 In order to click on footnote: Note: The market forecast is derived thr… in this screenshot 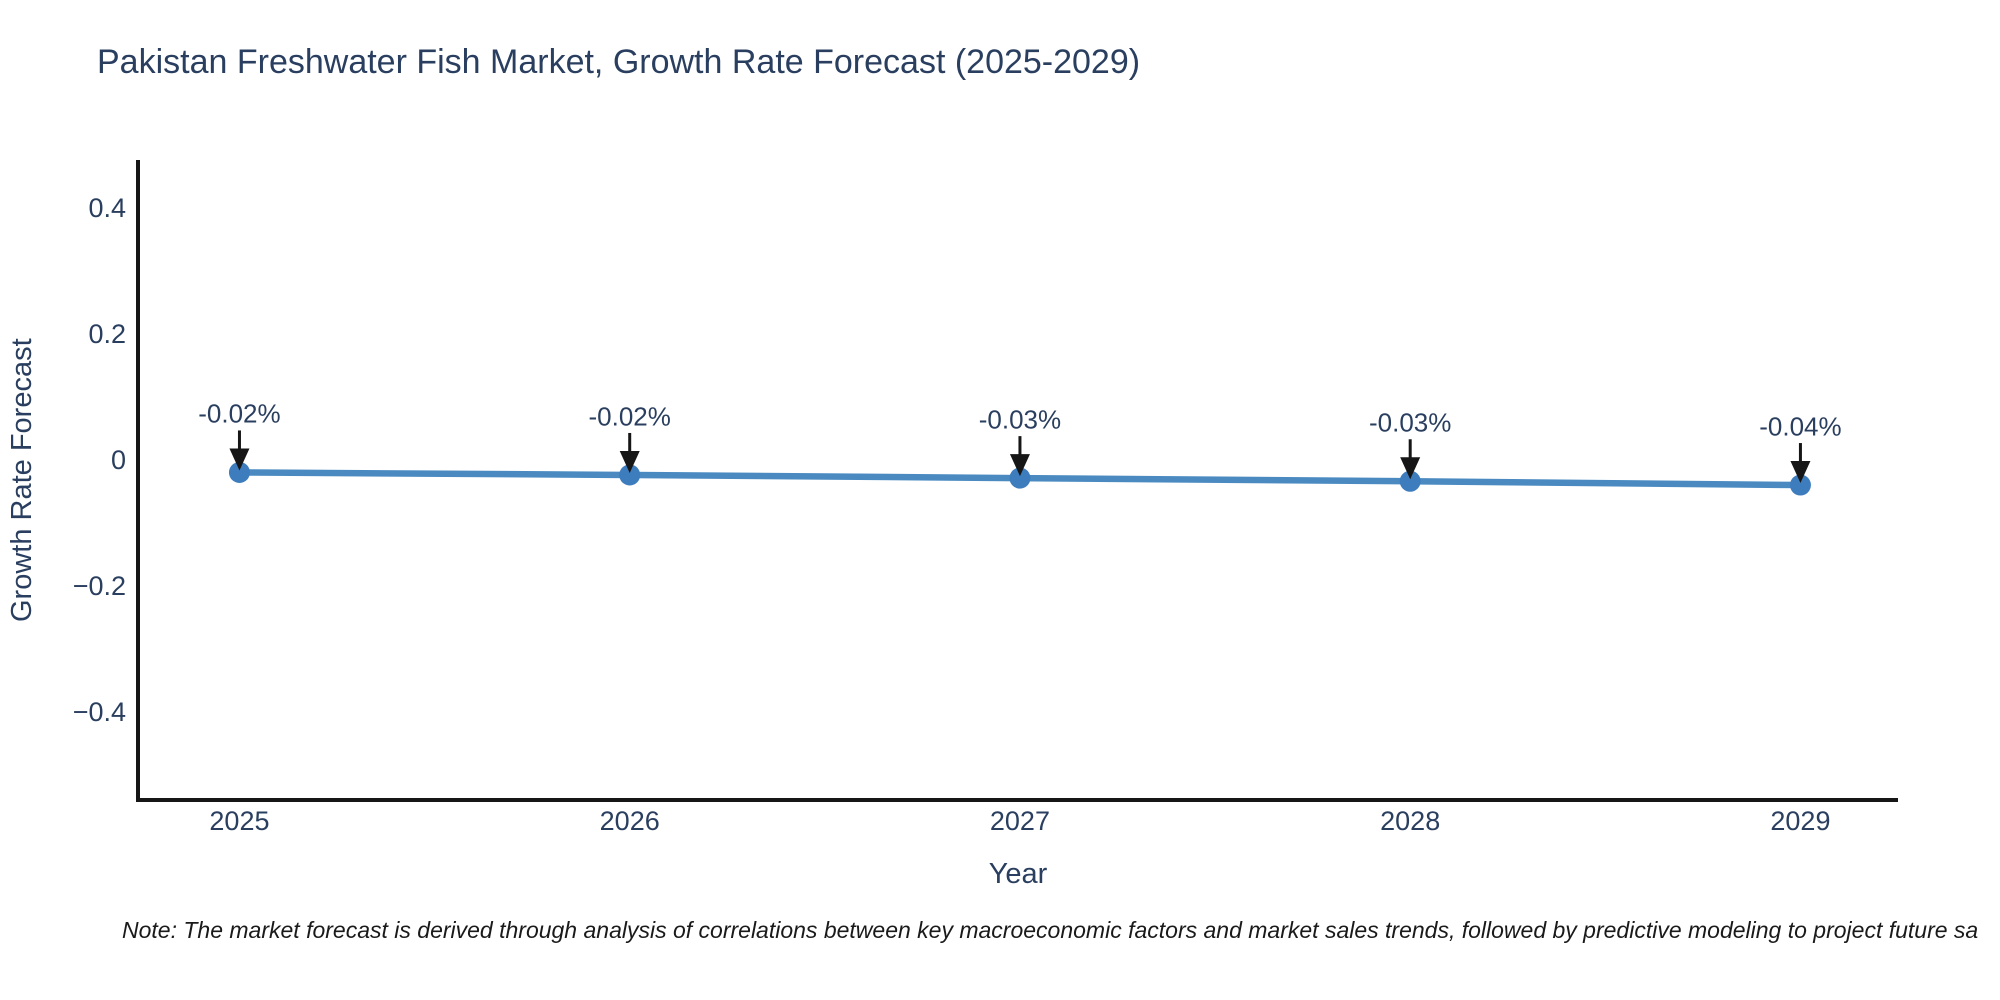, I will do `click(1050, 930)`.